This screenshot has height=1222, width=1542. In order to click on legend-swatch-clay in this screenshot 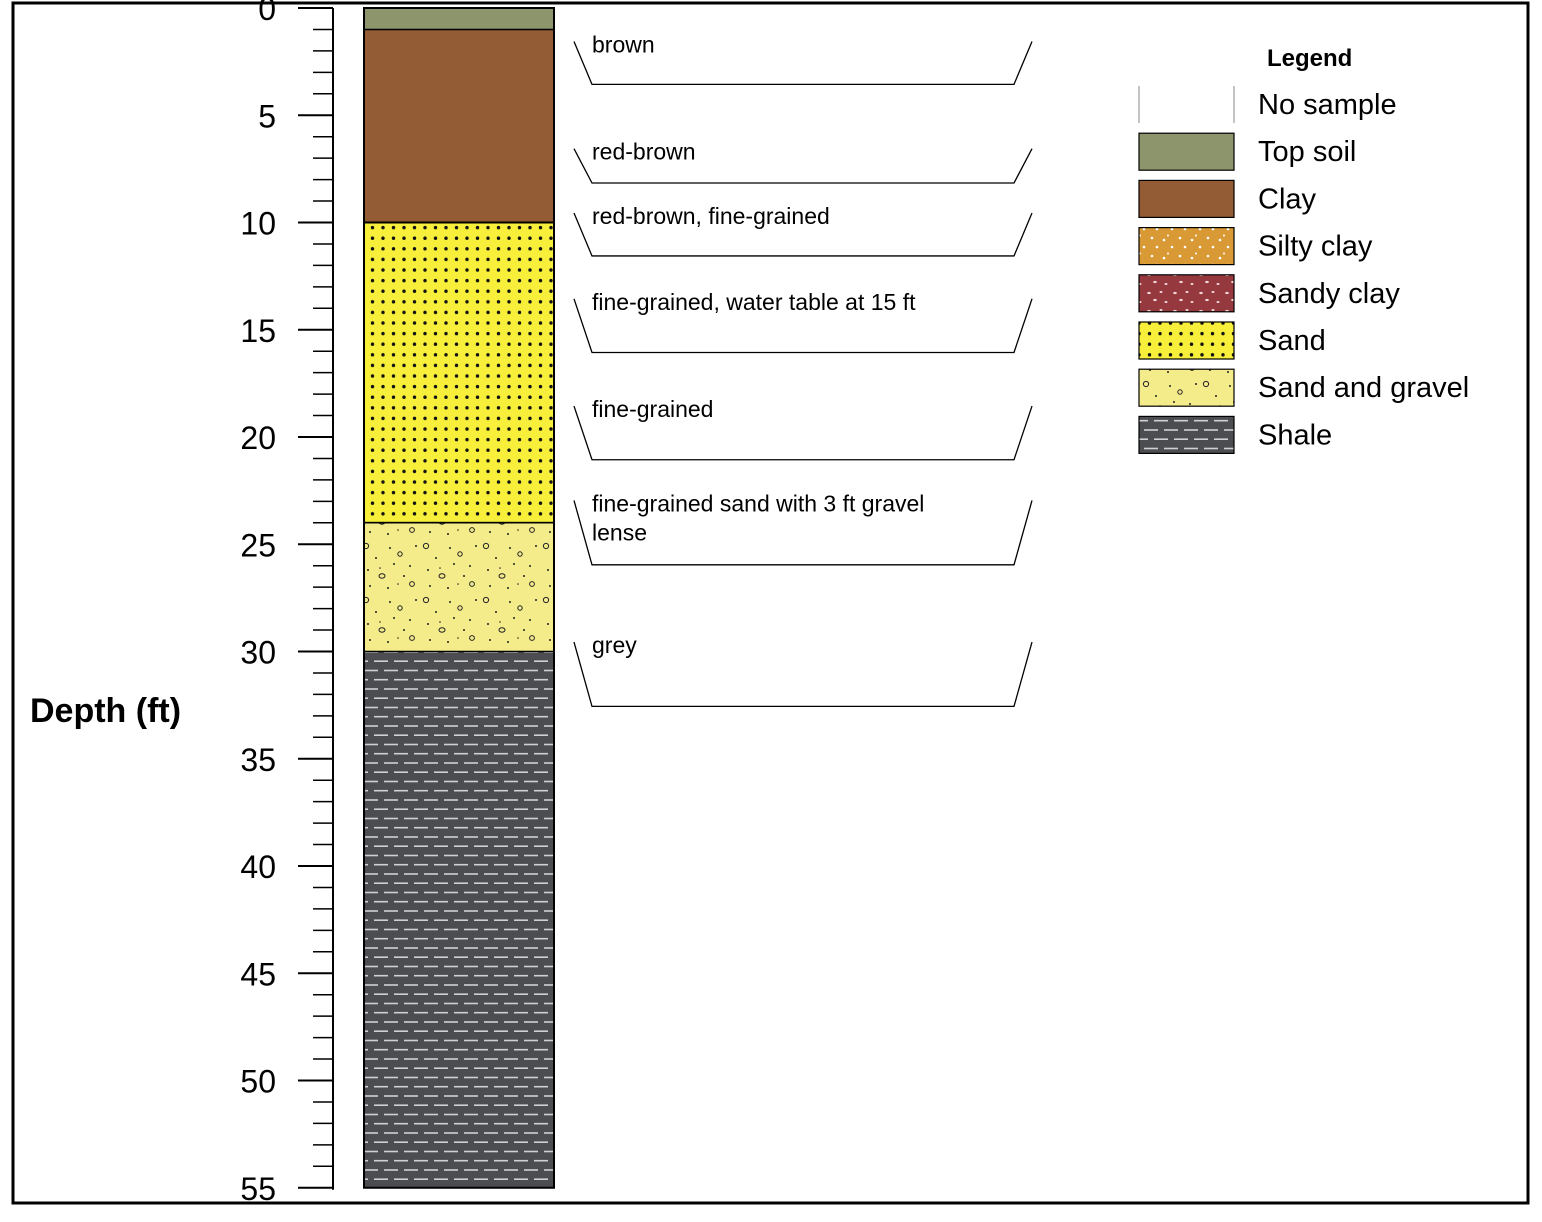, I will do `click(1186, 198)`.